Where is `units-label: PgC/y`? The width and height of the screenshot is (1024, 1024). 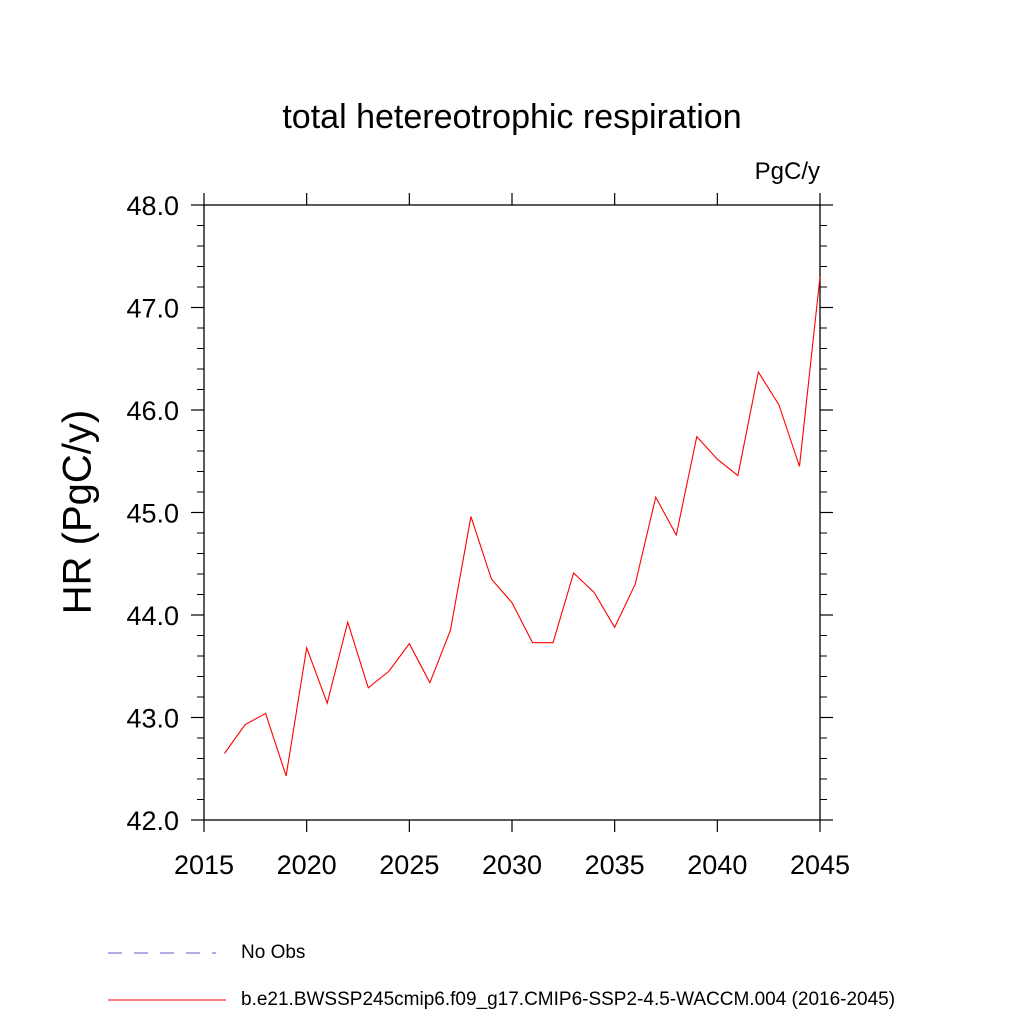 units-label: PgC/y is located at coordinates (787, 171).